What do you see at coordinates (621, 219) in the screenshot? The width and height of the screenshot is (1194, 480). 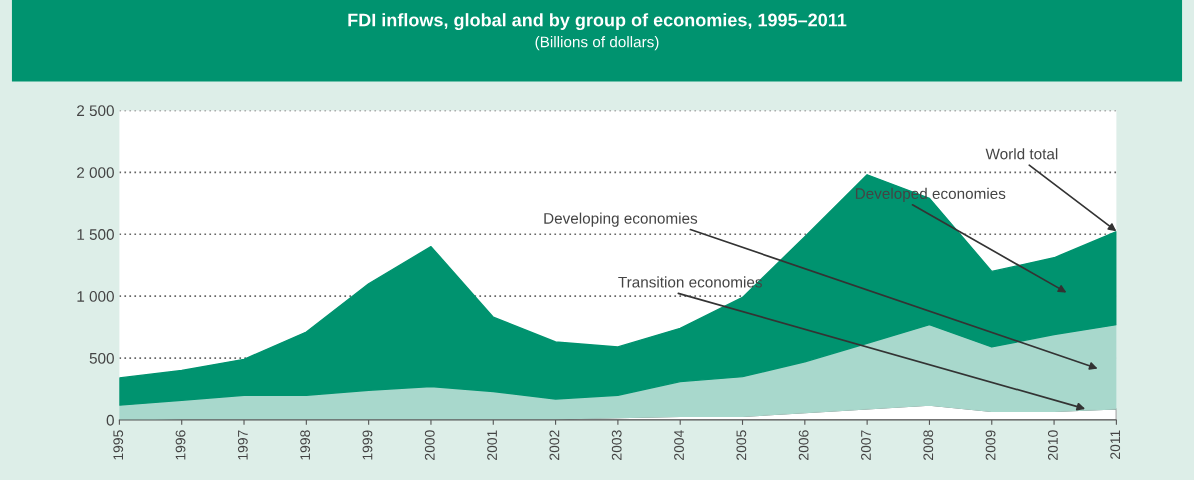 I see `text: Developing economies` at bounding box center [621, 219].